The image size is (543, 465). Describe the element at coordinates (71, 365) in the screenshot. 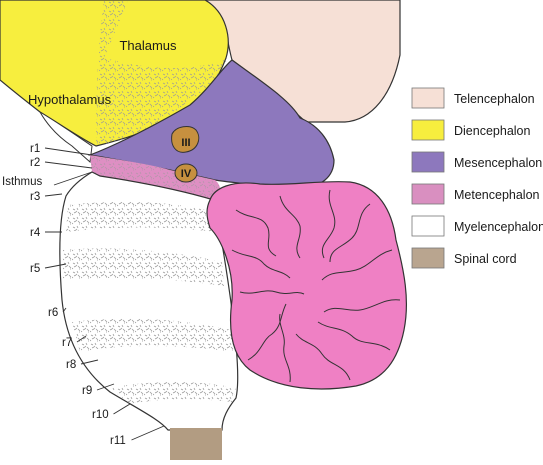

I see `rhombomere-label-8: r8` at that location.